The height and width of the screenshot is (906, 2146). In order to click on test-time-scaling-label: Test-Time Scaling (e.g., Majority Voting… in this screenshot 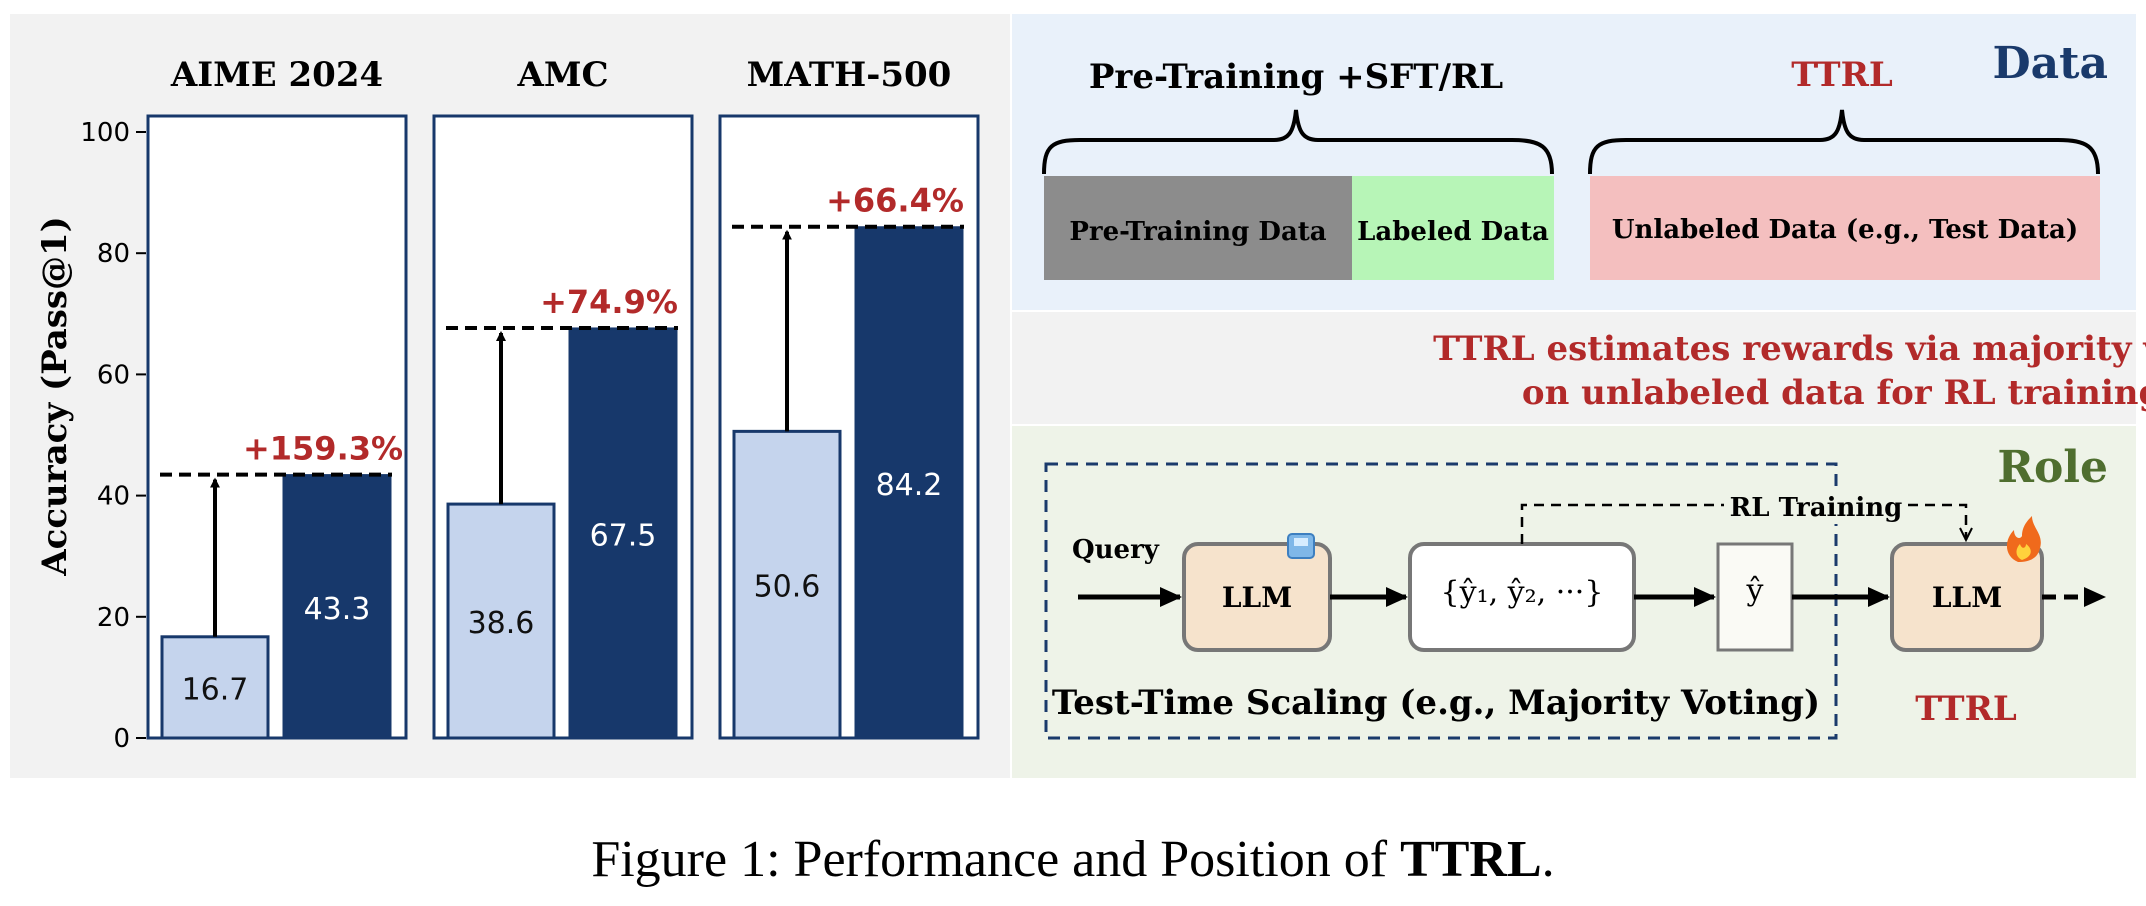, I will do `click(1436, 703)`.